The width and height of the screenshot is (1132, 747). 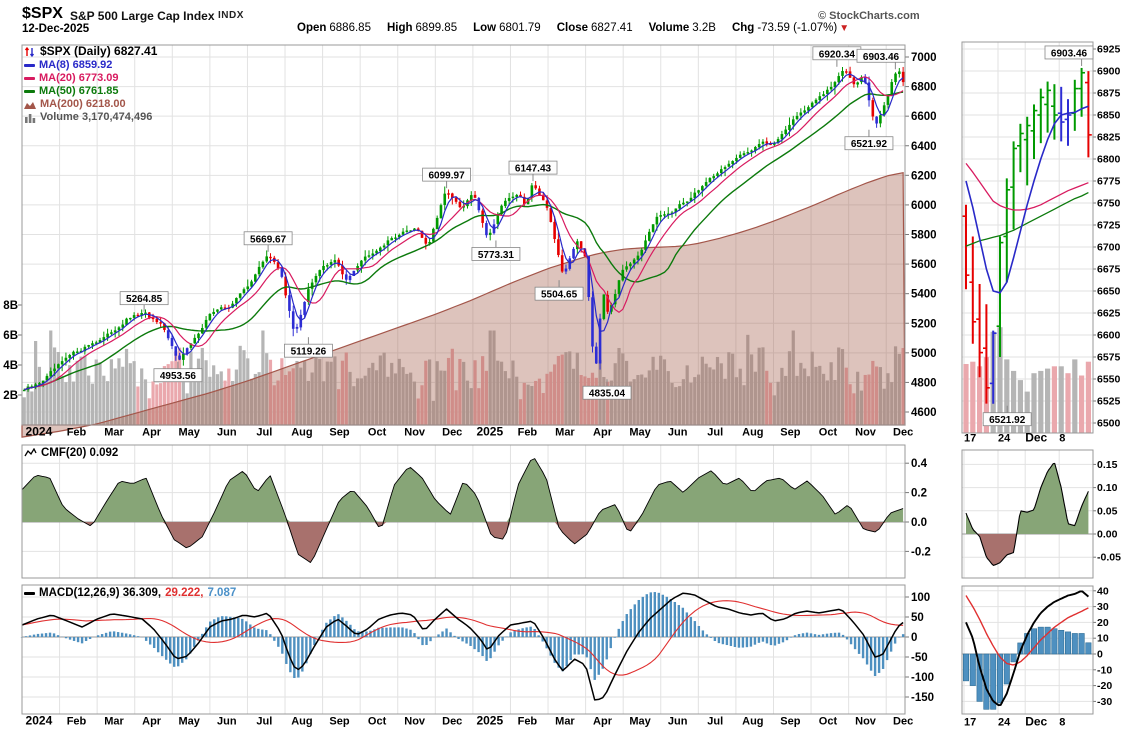 I want to click on legend-ma200: MA(200) 6218.00, so click(x=90, y=104).